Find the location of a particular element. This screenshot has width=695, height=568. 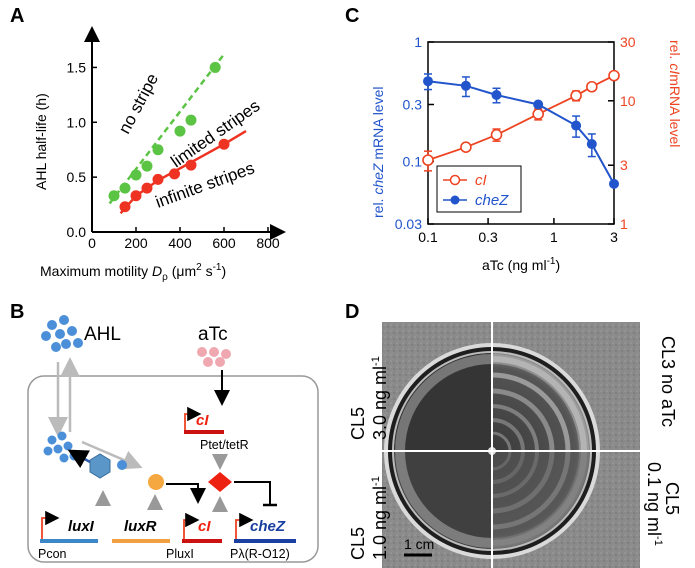

panel-c-x-tick-label: 3 is located at coordinates (614, 237).